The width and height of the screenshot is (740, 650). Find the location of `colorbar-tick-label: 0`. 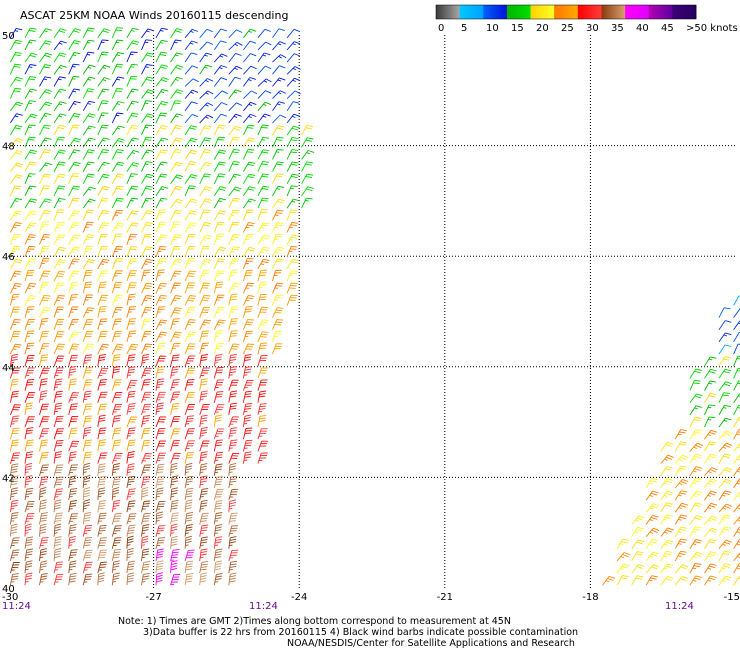

colorbar-tick-label: 0 is located at coordinates (441, 28).